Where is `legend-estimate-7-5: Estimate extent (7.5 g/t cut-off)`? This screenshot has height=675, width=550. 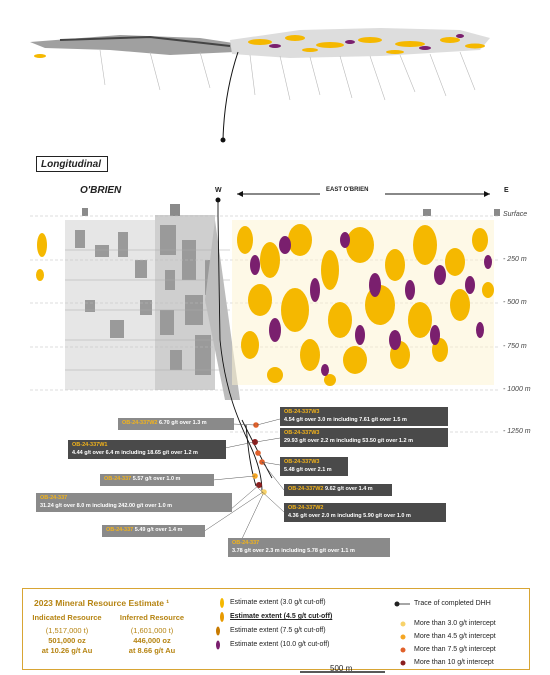 legend-estimate-7-5: Estimate extent (7.5 g/t cut-off) is located at coordinates (278, 630).